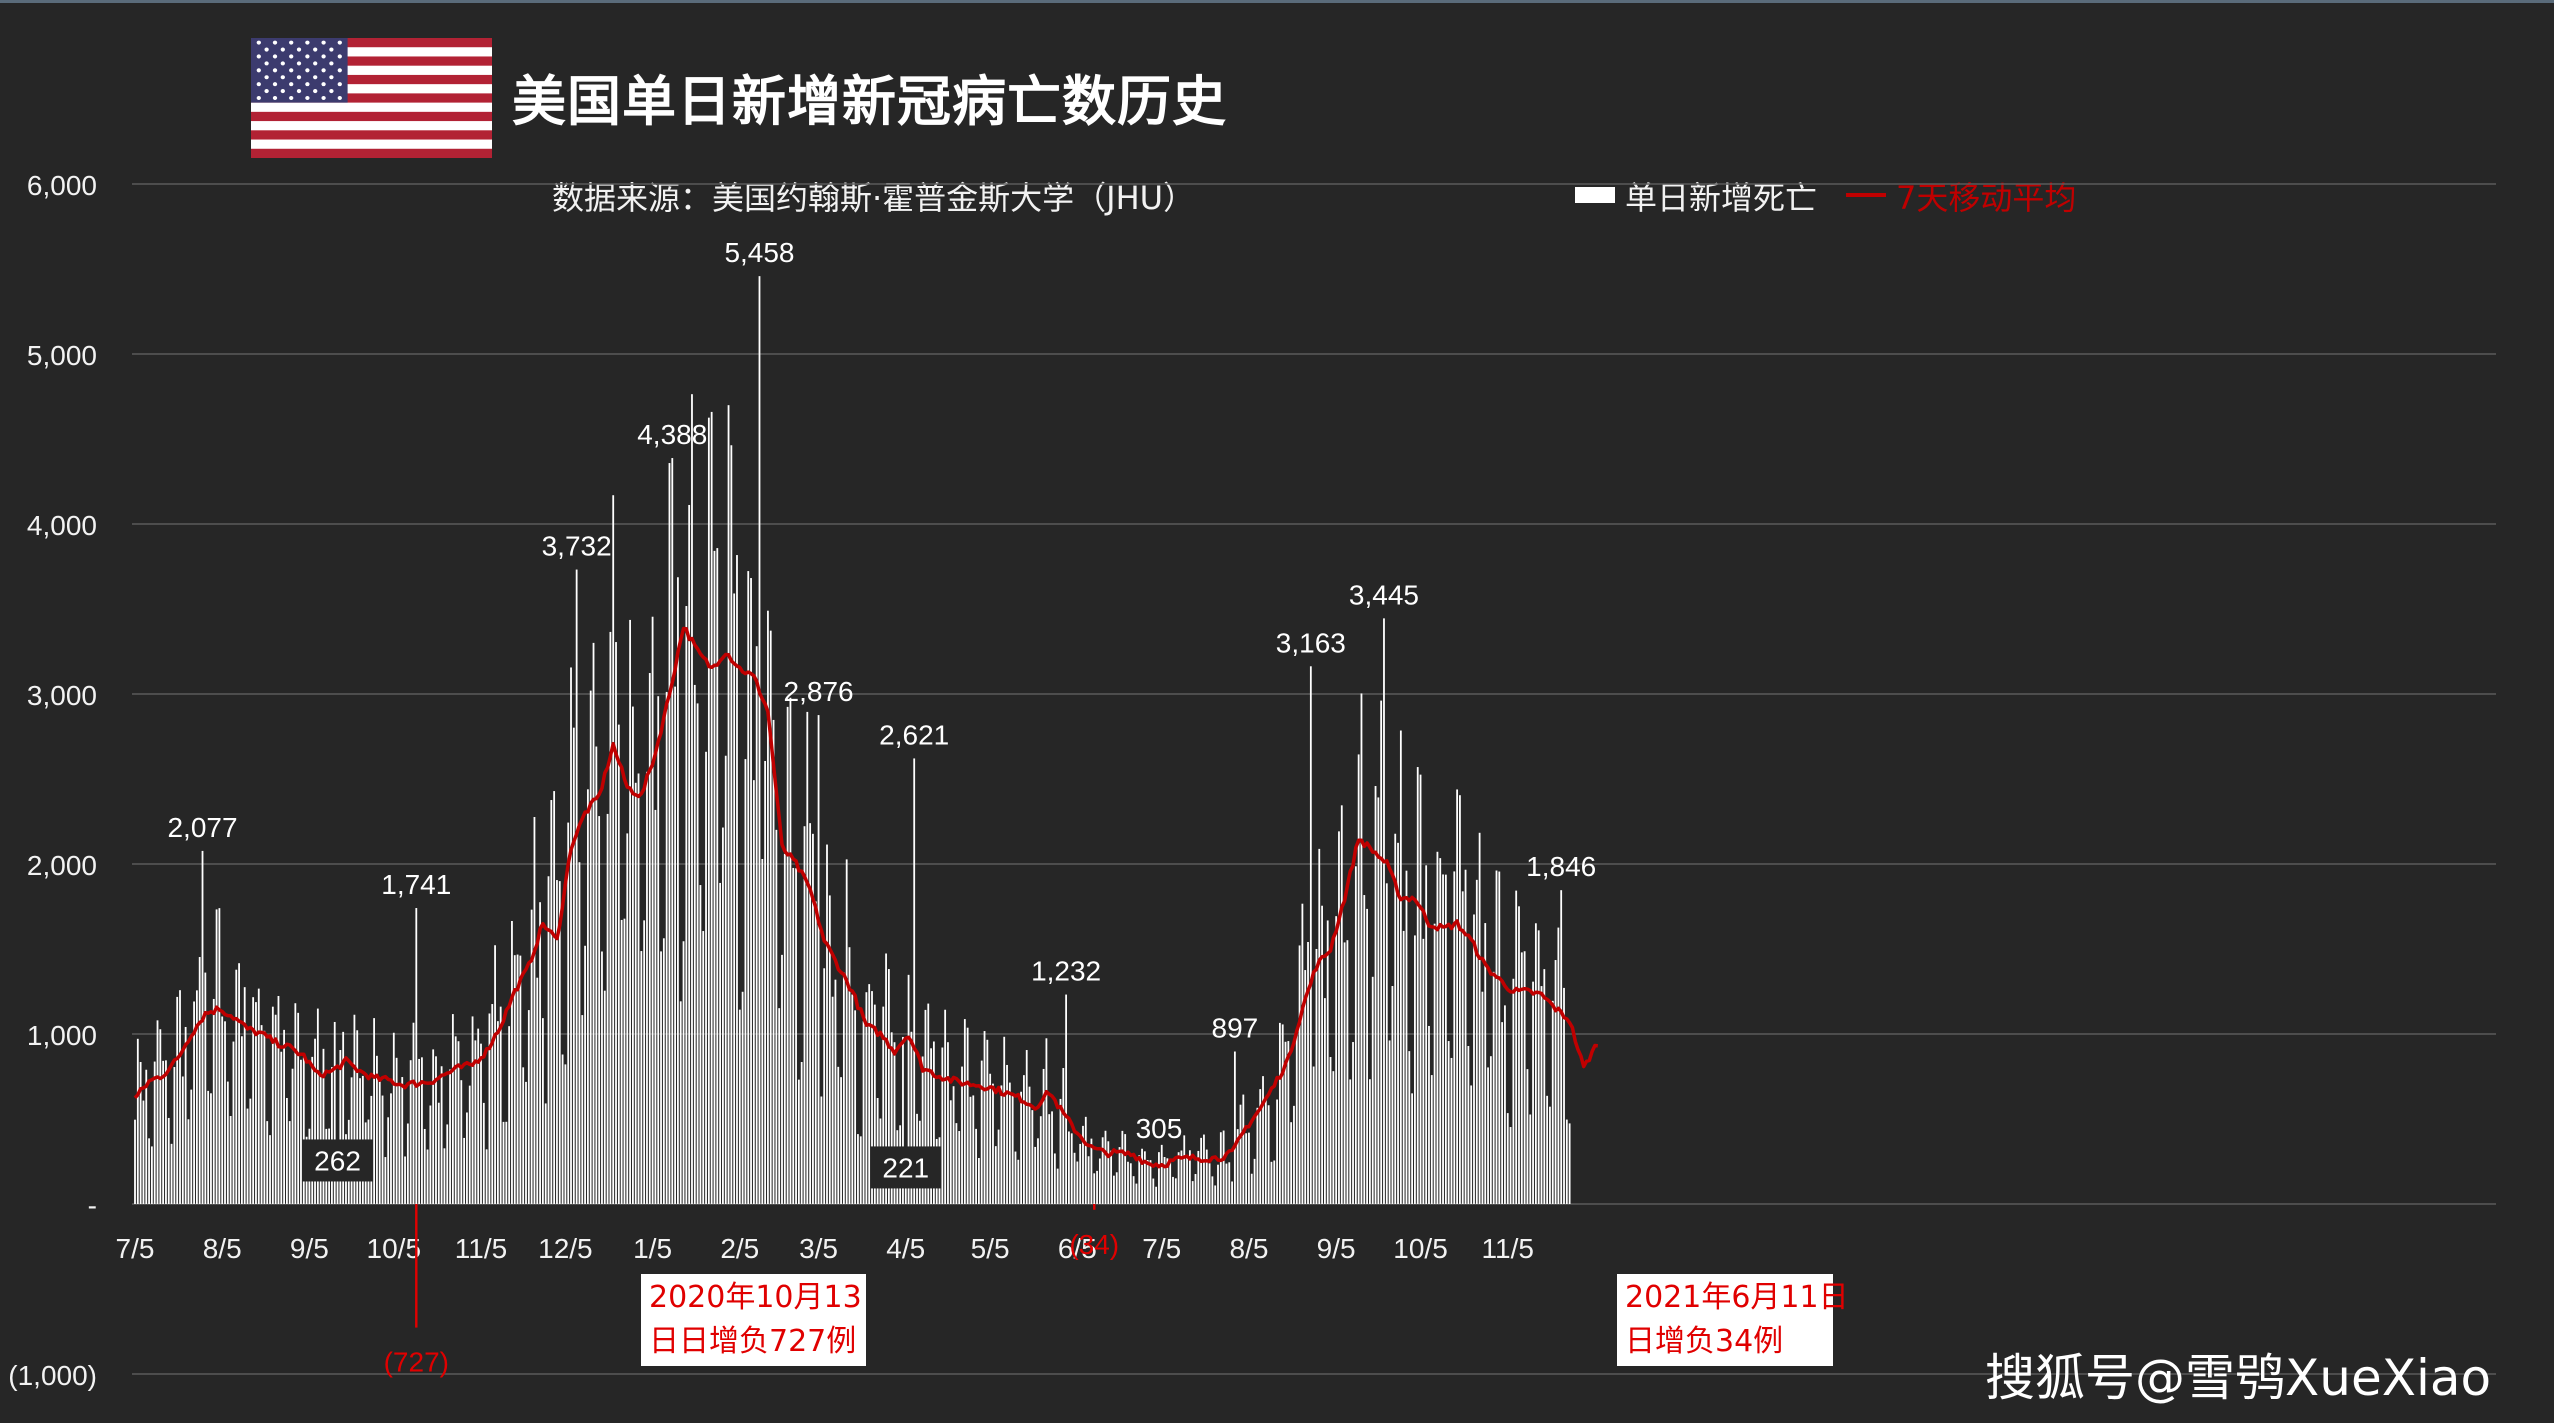  I want to click on negative-value-label: (34), so click(1094, 1244).